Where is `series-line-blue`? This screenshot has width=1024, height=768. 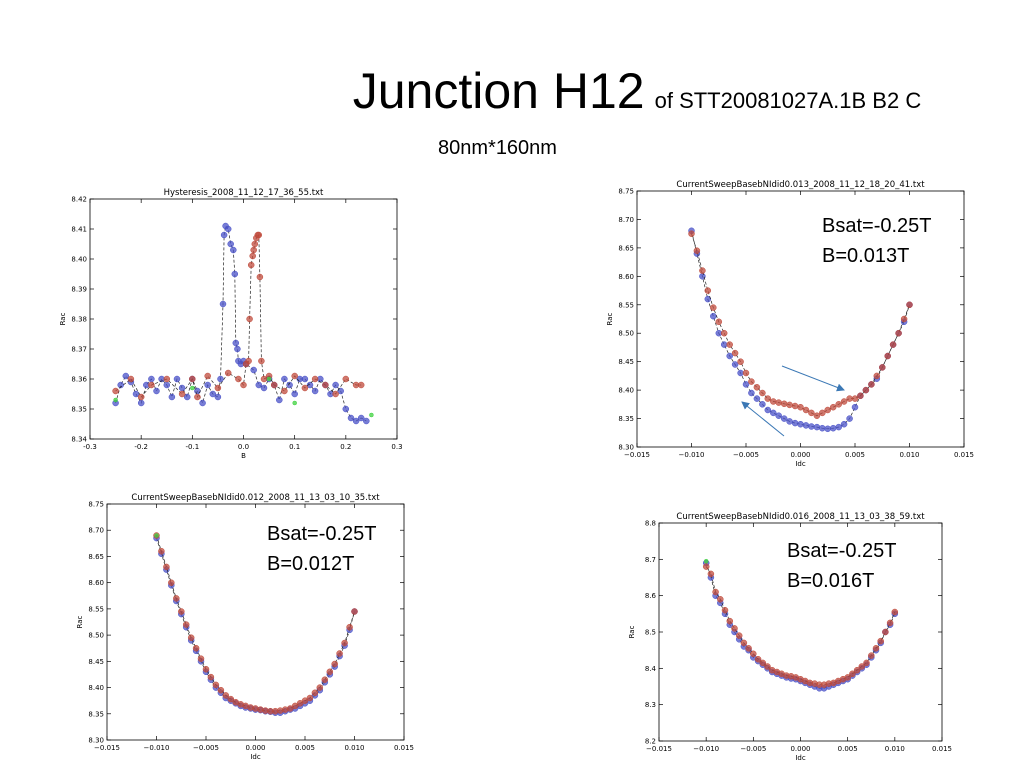 series-line-blue is located at coordinates (241, 323).